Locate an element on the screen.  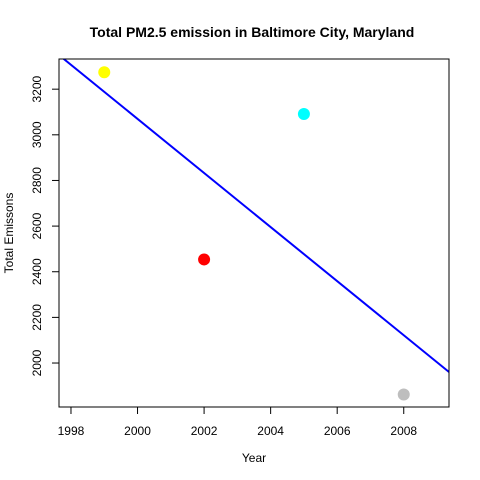
x-axis-label: Year is located at coordinates (254, 458).